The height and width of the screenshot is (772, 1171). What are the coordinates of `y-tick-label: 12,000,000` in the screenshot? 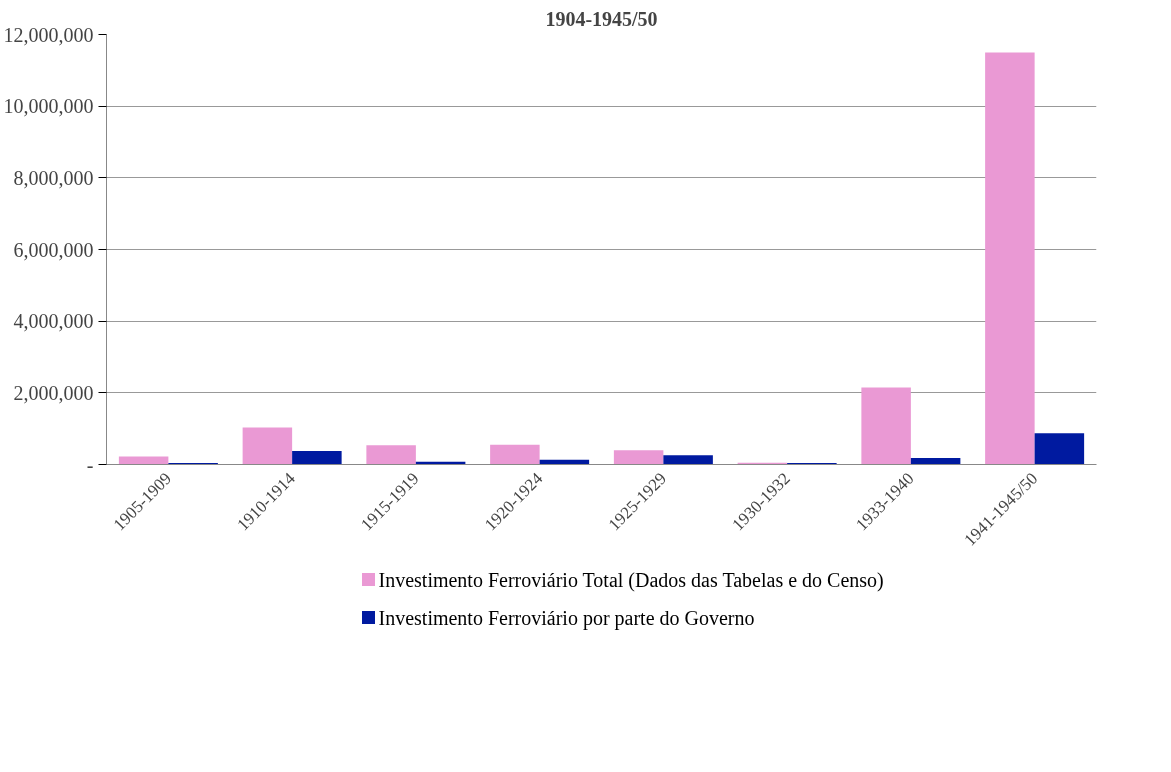 It's located at (48, 34).